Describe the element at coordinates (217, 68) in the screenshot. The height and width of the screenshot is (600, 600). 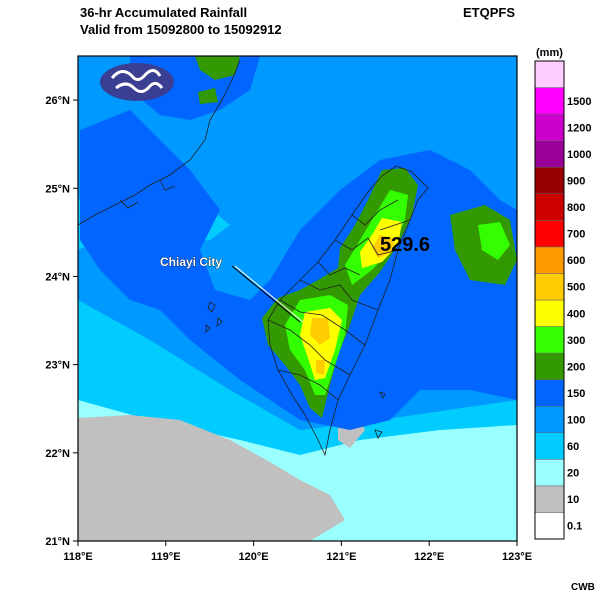
I see `rain-band-200-north` at that location.